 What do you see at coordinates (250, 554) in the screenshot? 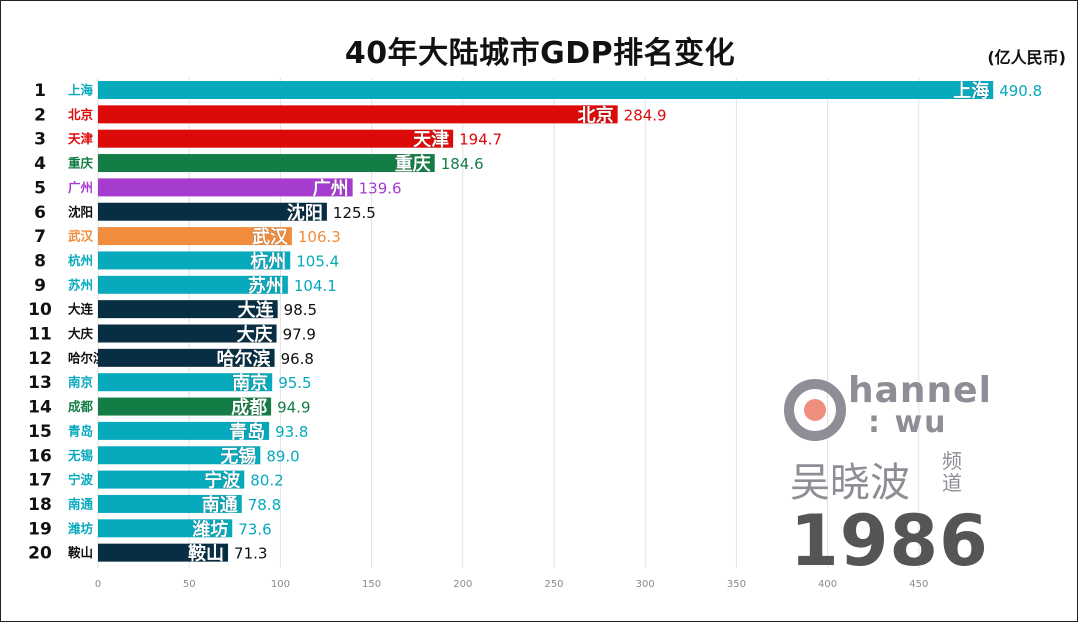
I see `value-label: 71.3` at bounding box center [250, 554].